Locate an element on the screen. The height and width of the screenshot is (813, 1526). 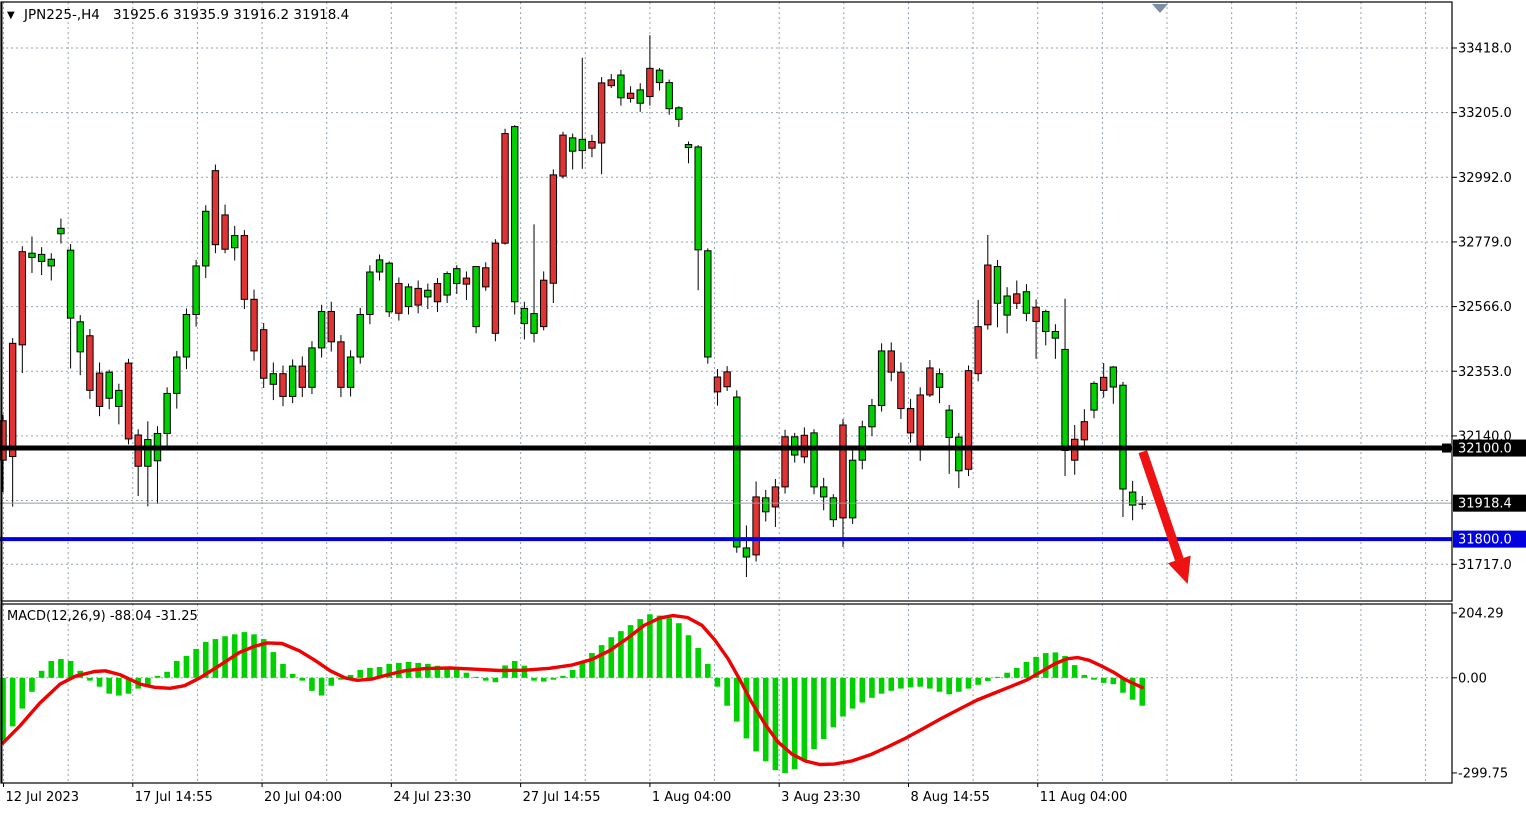
chart-shift-marker is located at coordinates (1160, 8).